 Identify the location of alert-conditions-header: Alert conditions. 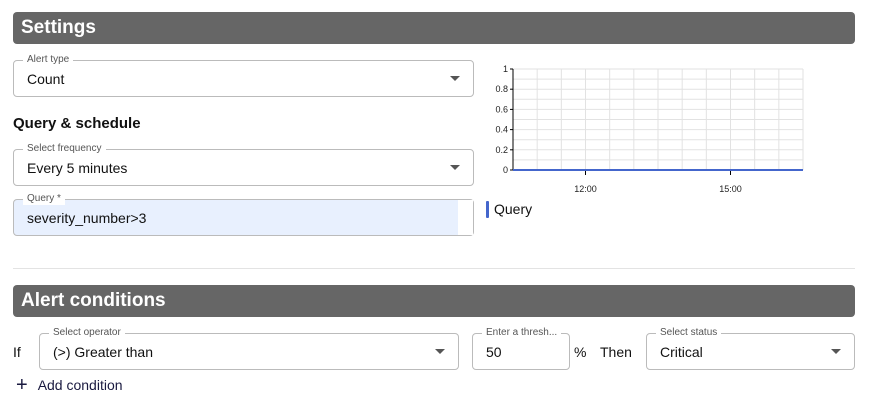
(434, 301).